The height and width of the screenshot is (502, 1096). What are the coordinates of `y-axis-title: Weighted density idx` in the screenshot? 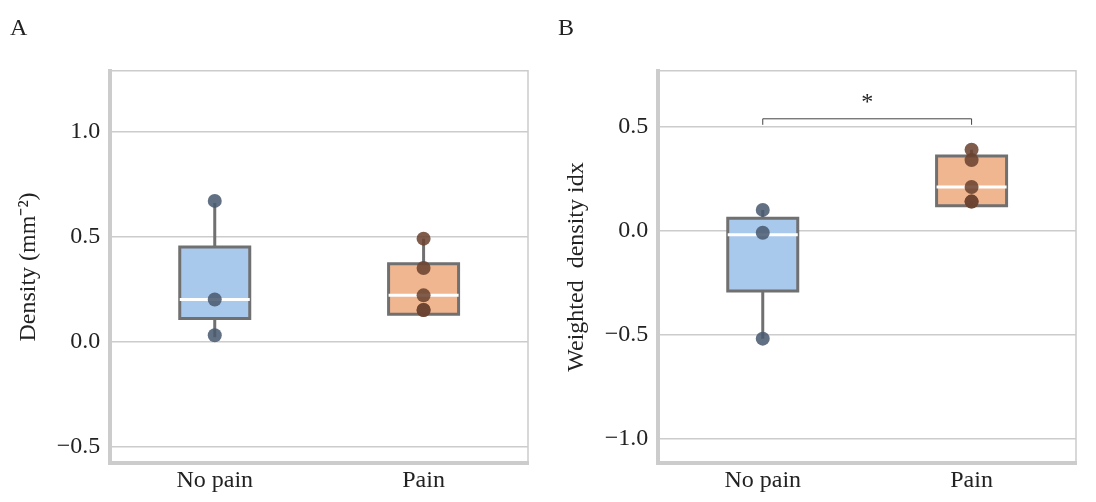 It's located at (574, 267).